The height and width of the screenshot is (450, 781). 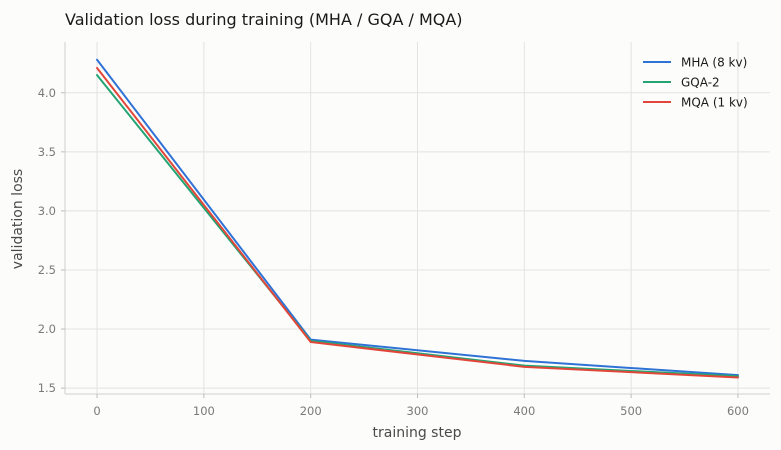 What do you see at coordinates (738, 411) in the screenshot?
I see `x-tick-label-6: 600` at bounding box center [738, 411].